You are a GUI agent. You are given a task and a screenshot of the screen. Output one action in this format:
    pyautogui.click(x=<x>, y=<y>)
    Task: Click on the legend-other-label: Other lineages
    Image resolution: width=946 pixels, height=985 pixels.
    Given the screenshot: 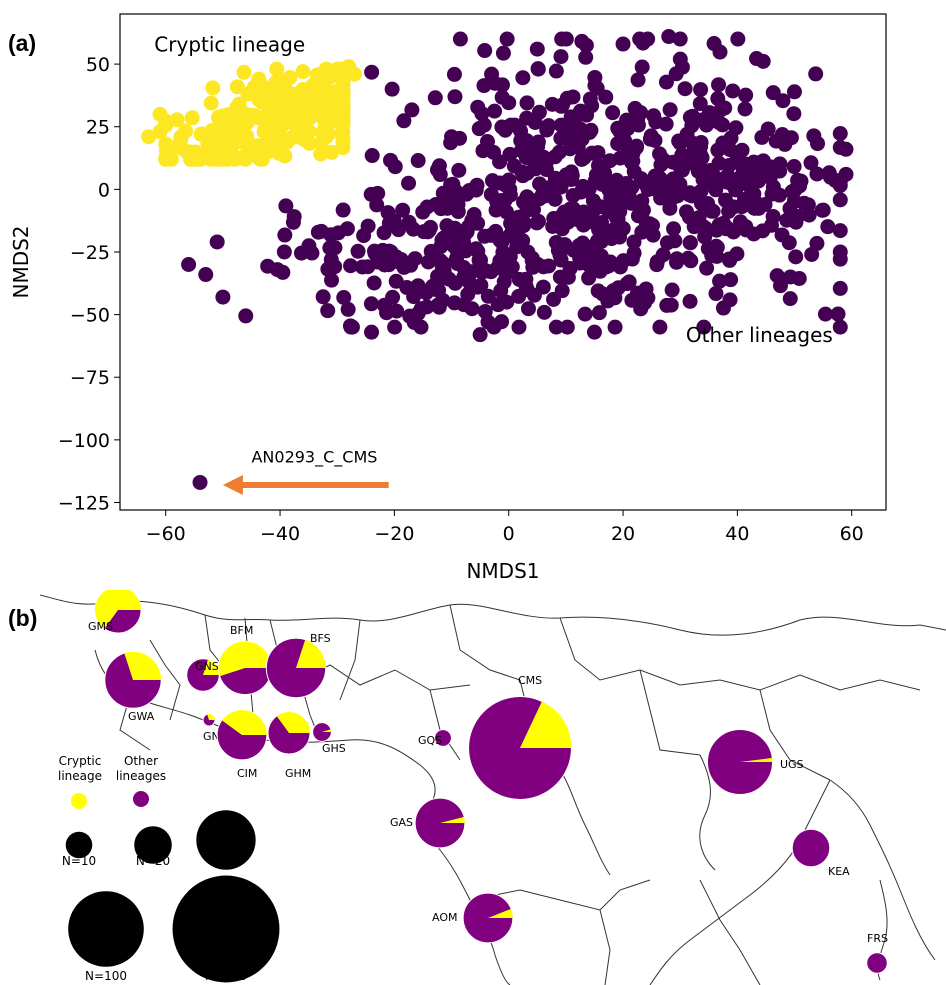 What is the action you would take?
    pyautogui.click(x=141, y=768)
    